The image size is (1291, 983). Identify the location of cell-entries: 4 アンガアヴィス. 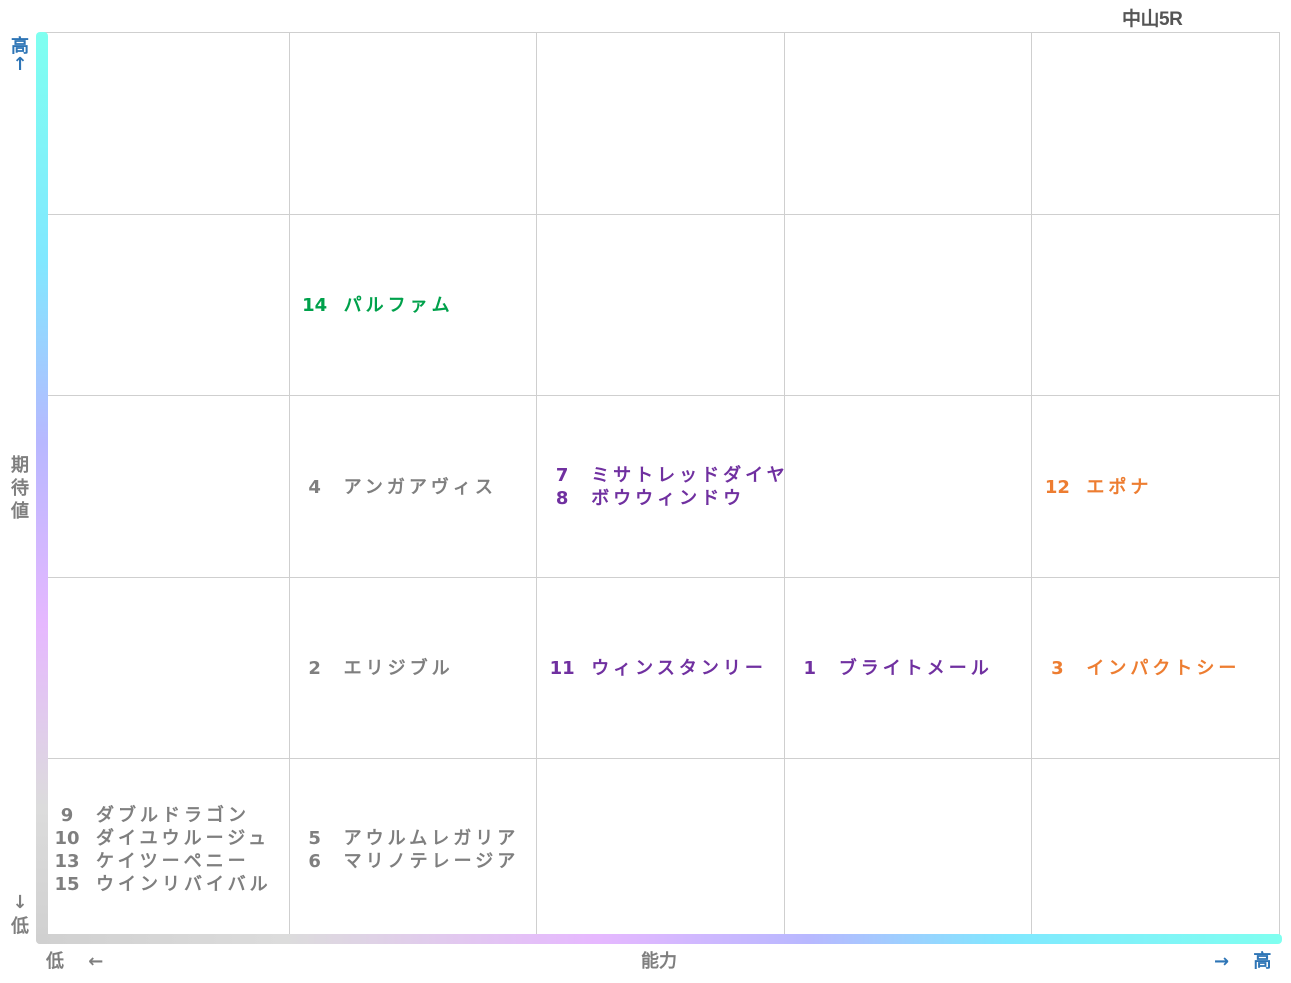
(396, 487).